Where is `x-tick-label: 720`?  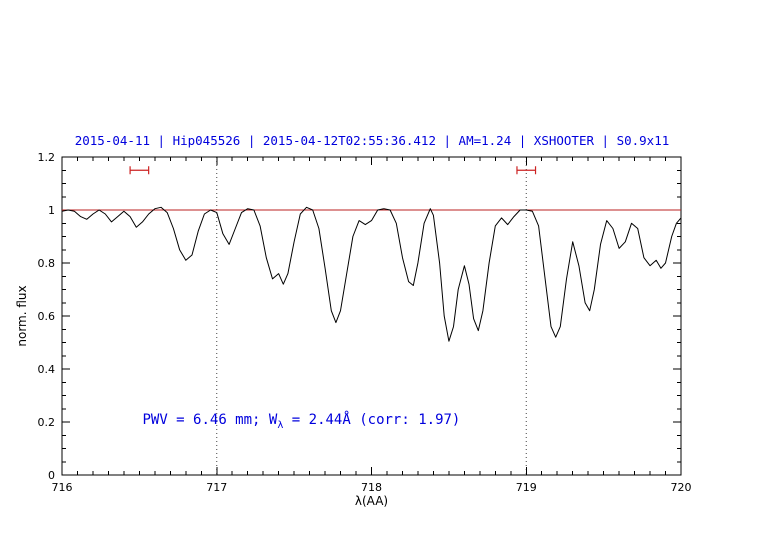 x-tick-label: 720 is located at coordinates (681, 487).